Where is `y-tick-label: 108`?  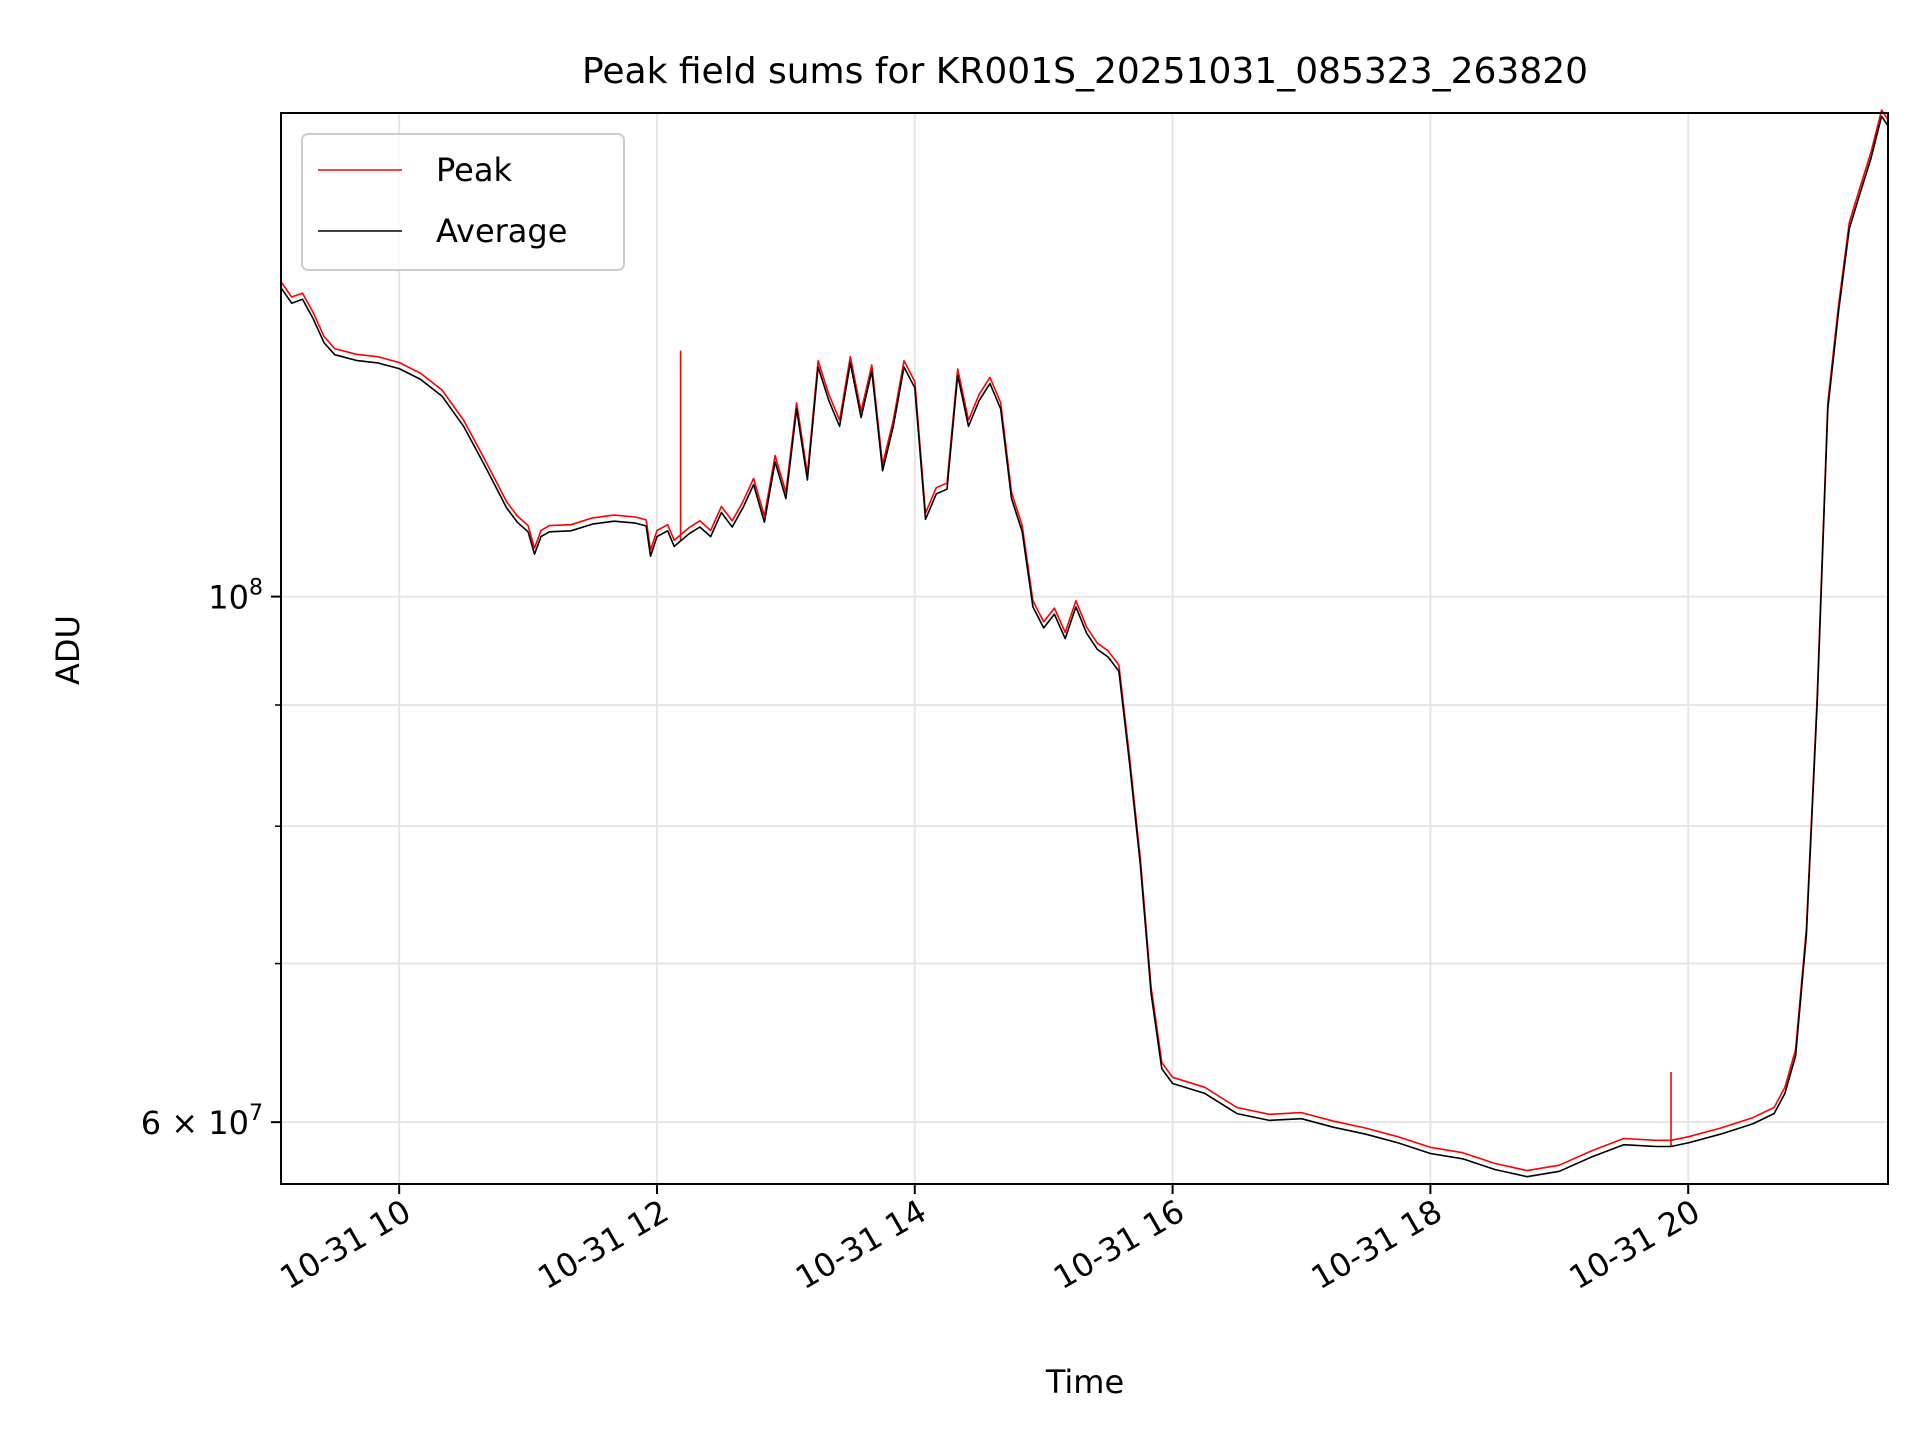
y-tick-label: 108 is located at coordinates (235, 596).